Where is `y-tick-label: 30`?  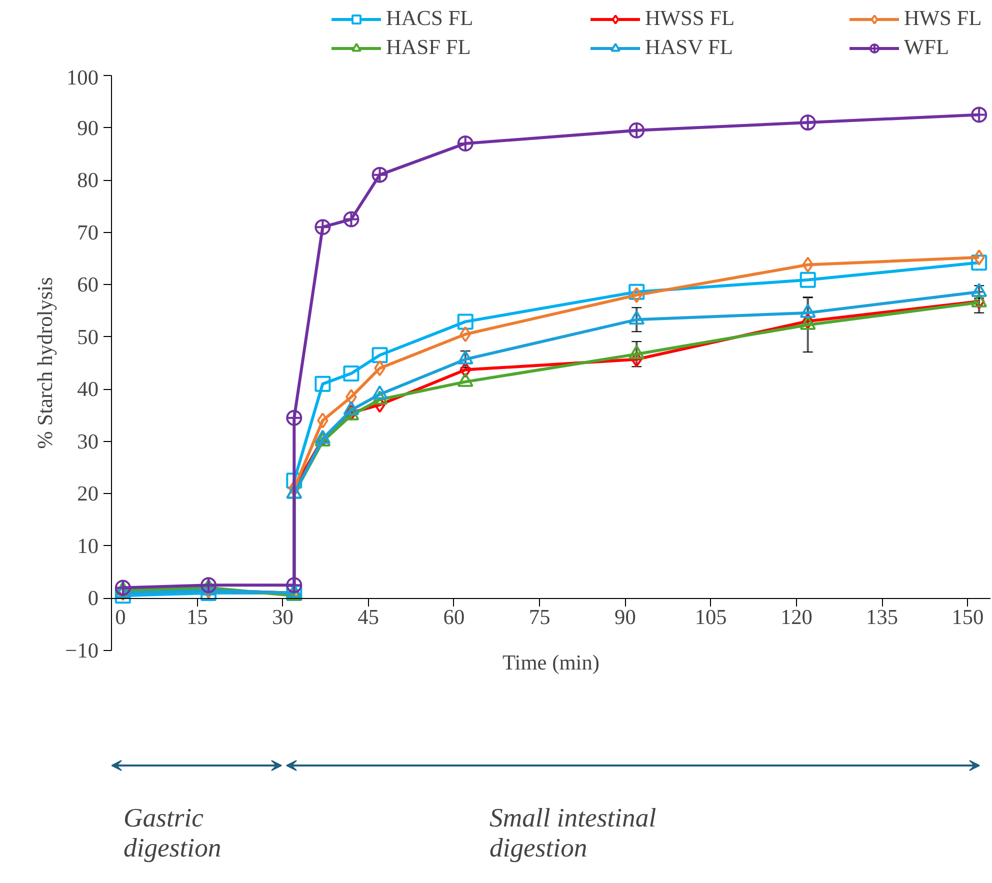 y-tick-label: 30 is located at coordinates (87, 441).